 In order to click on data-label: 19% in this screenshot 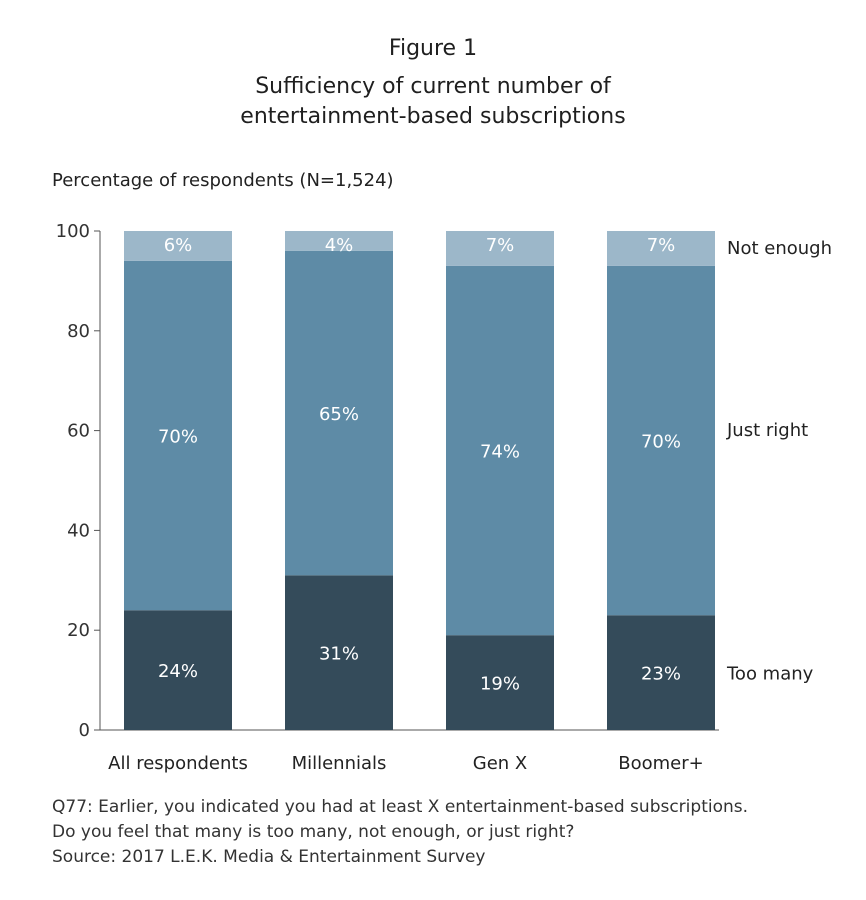, I will do `click(500, 684)`.